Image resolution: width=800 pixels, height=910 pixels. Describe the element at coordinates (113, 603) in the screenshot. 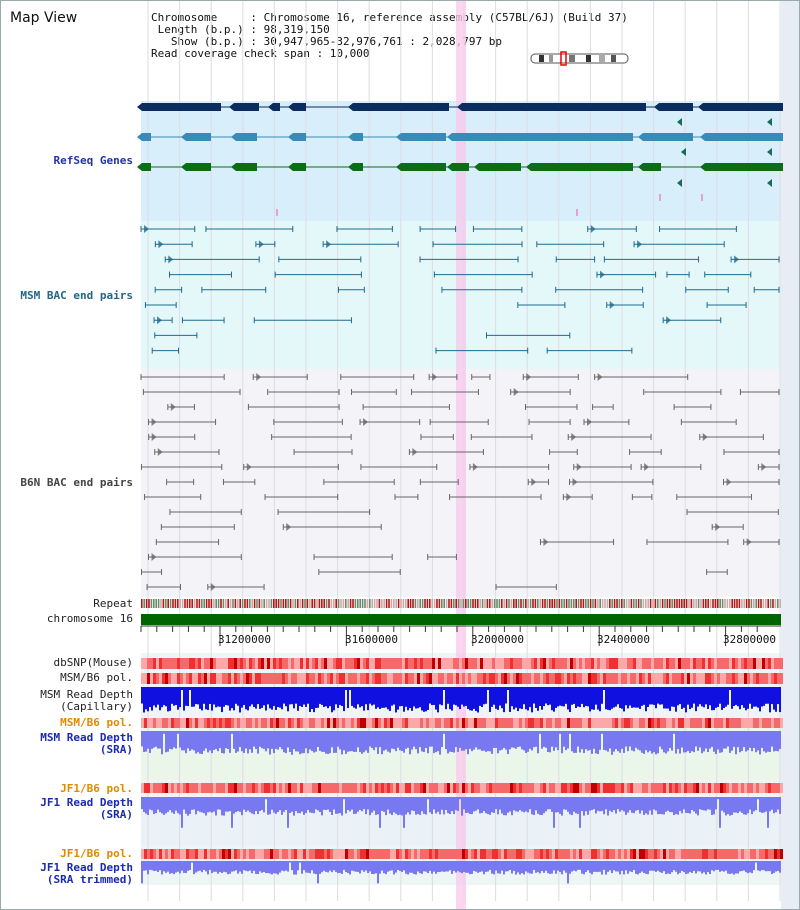

I see `track-label-repeat: Repeat` at that location.